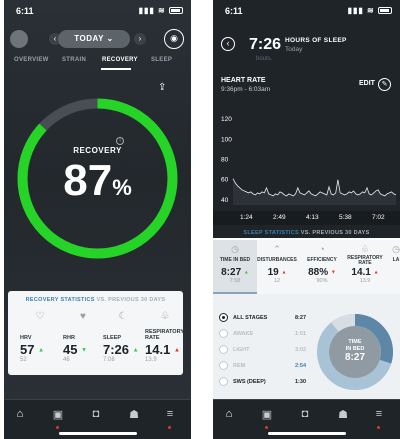  I want to click on heart-rate-range: 9:36pm - 6:03am, so click(246, 89).